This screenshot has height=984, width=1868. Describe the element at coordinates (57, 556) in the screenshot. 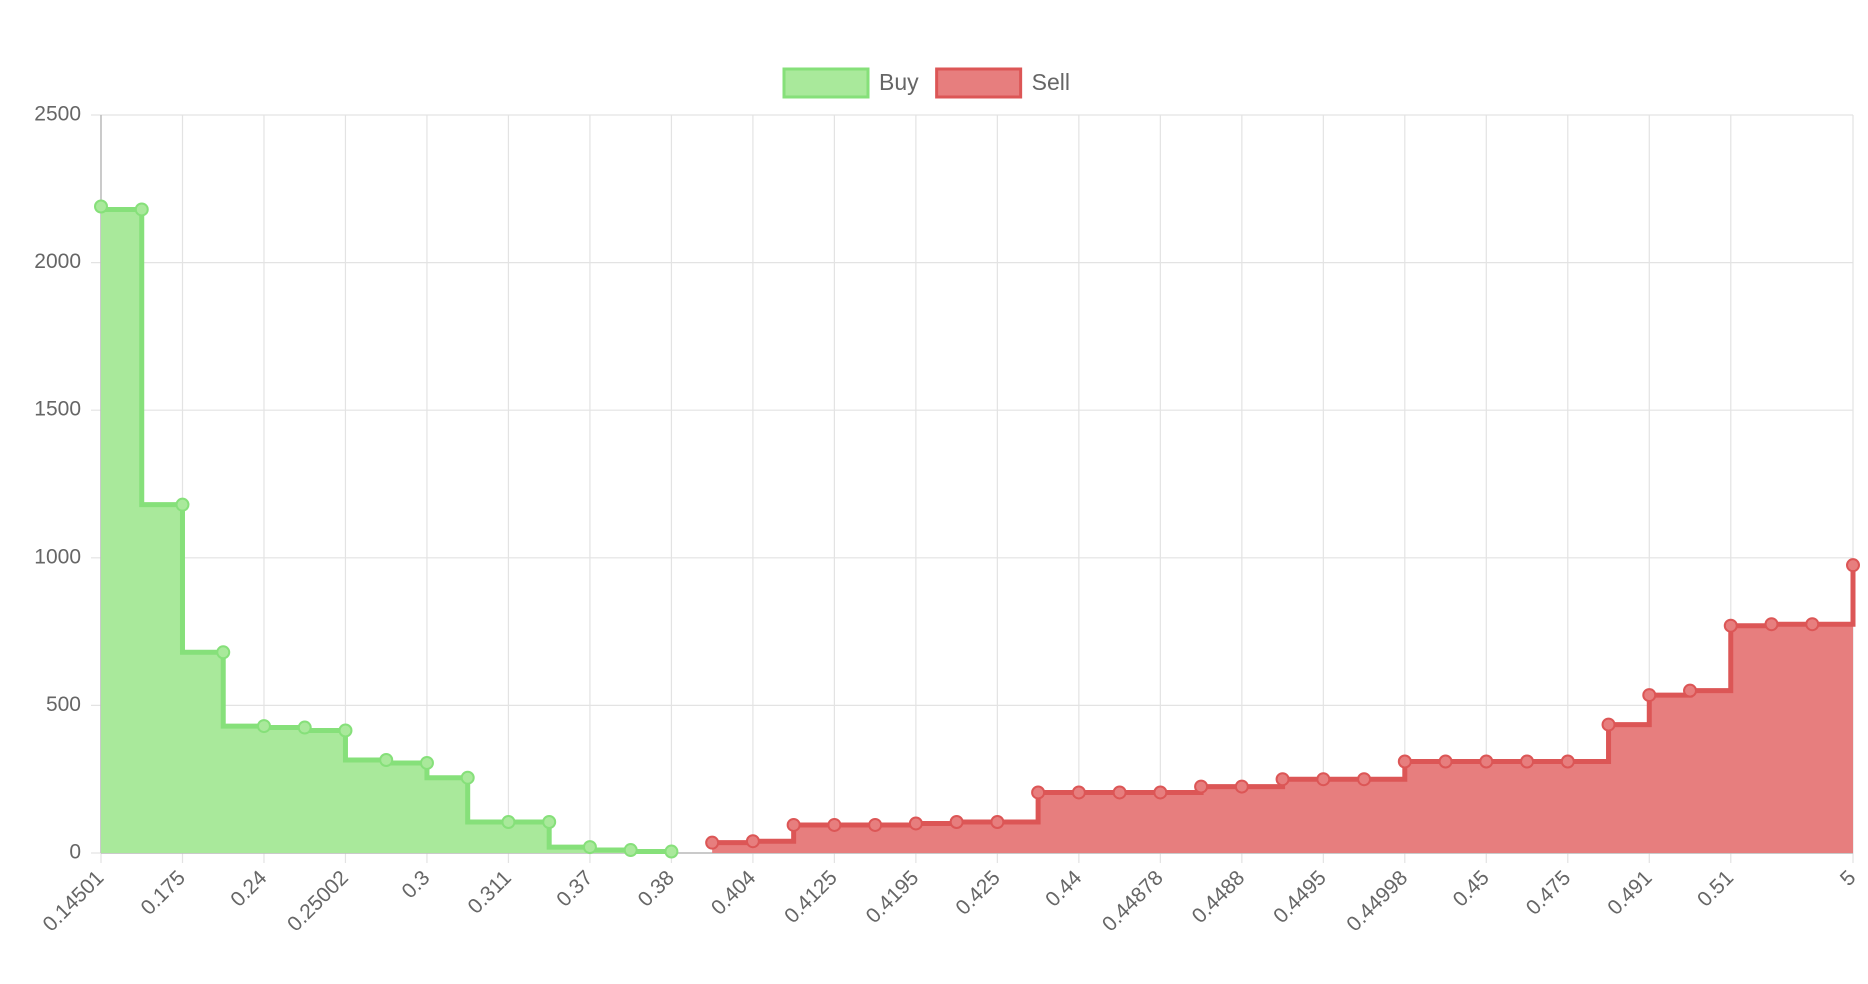

I see `y-tick-label: 1000` at that location.